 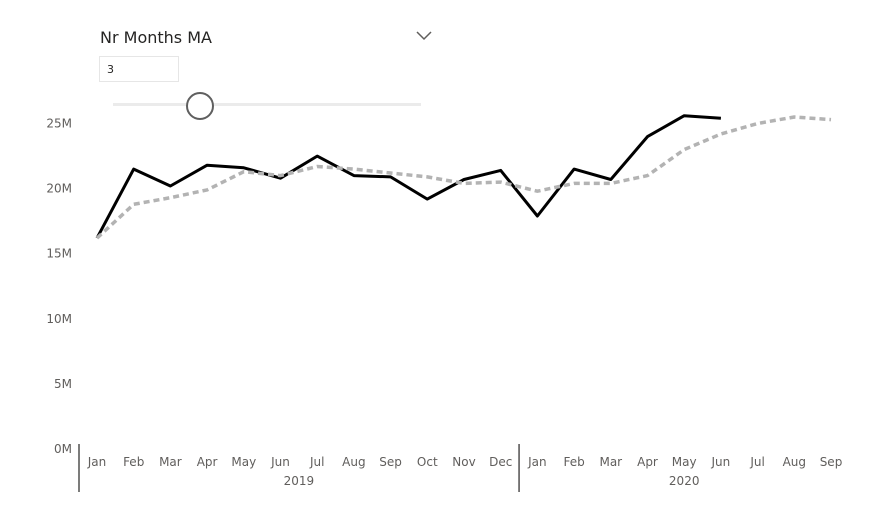 I want to click on year-label: 2020, so click(x=684, y=481).